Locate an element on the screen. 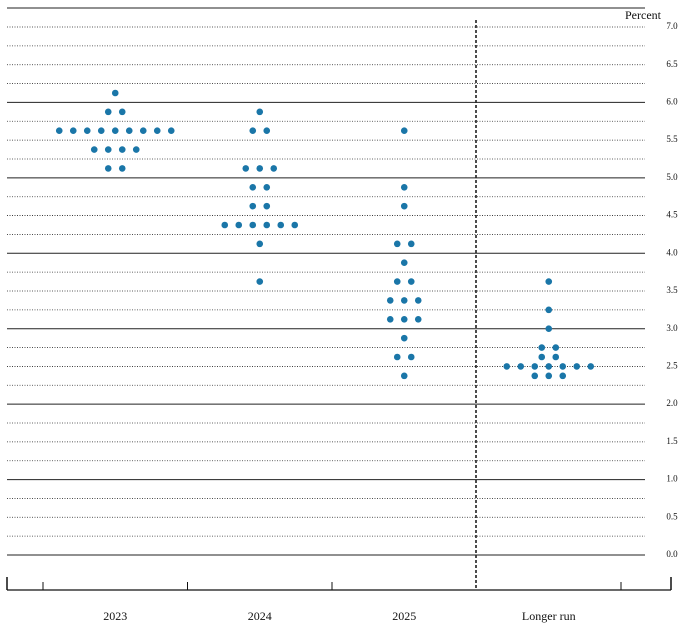  y-tick-label: 1.5 is located at coordinates (672, 441).